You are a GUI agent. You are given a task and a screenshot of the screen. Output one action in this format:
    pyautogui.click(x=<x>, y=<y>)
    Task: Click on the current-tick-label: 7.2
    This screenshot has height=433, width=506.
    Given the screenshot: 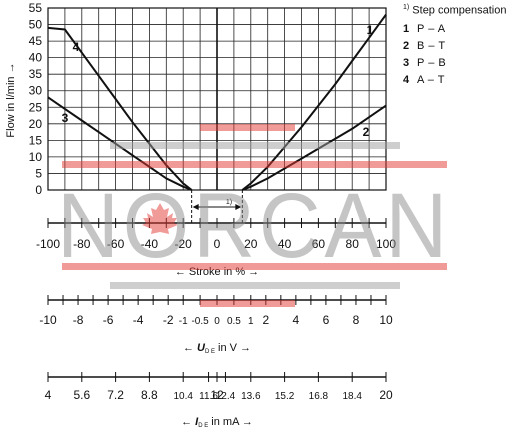 What is the action you would take?
    pyautogui.click(x=115, y=395)
    